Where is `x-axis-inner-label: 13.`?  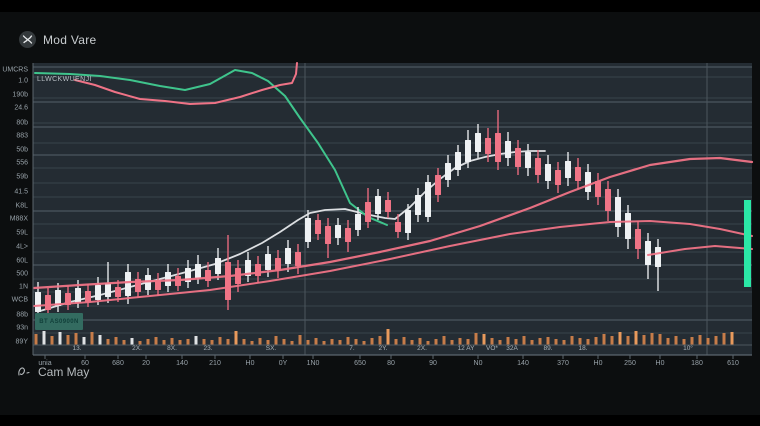
x-axis-inner-label: 13. is located at coordinates (77, 348).